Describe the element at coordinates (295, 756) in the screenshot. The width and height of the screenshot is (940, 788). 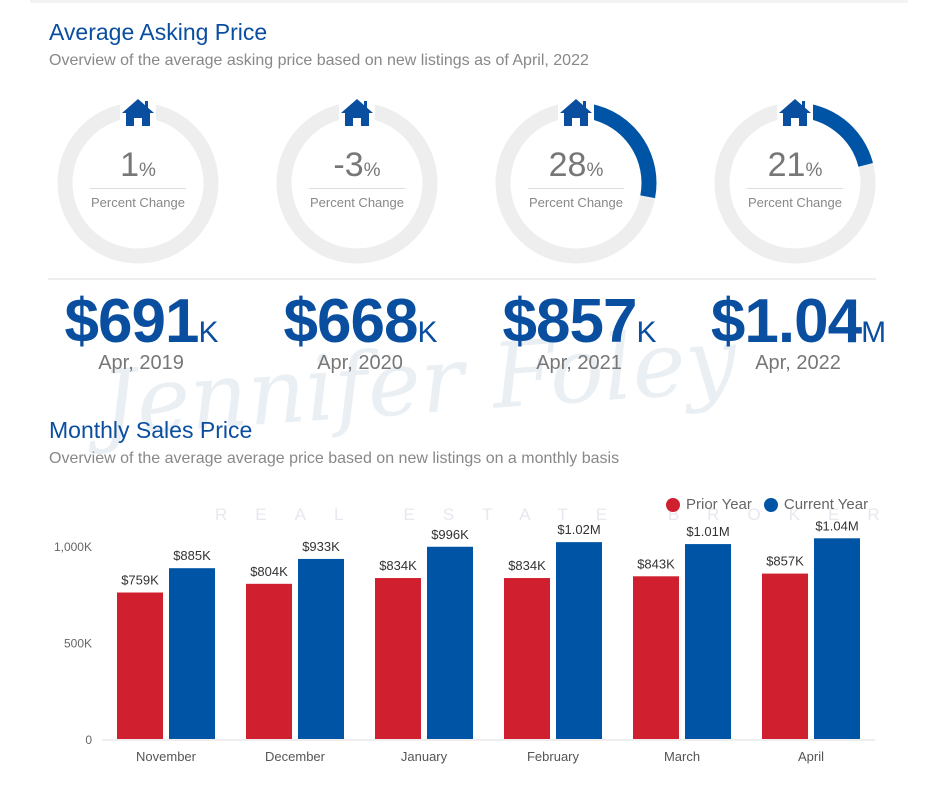
I see `x-tick-label: December` at that location.